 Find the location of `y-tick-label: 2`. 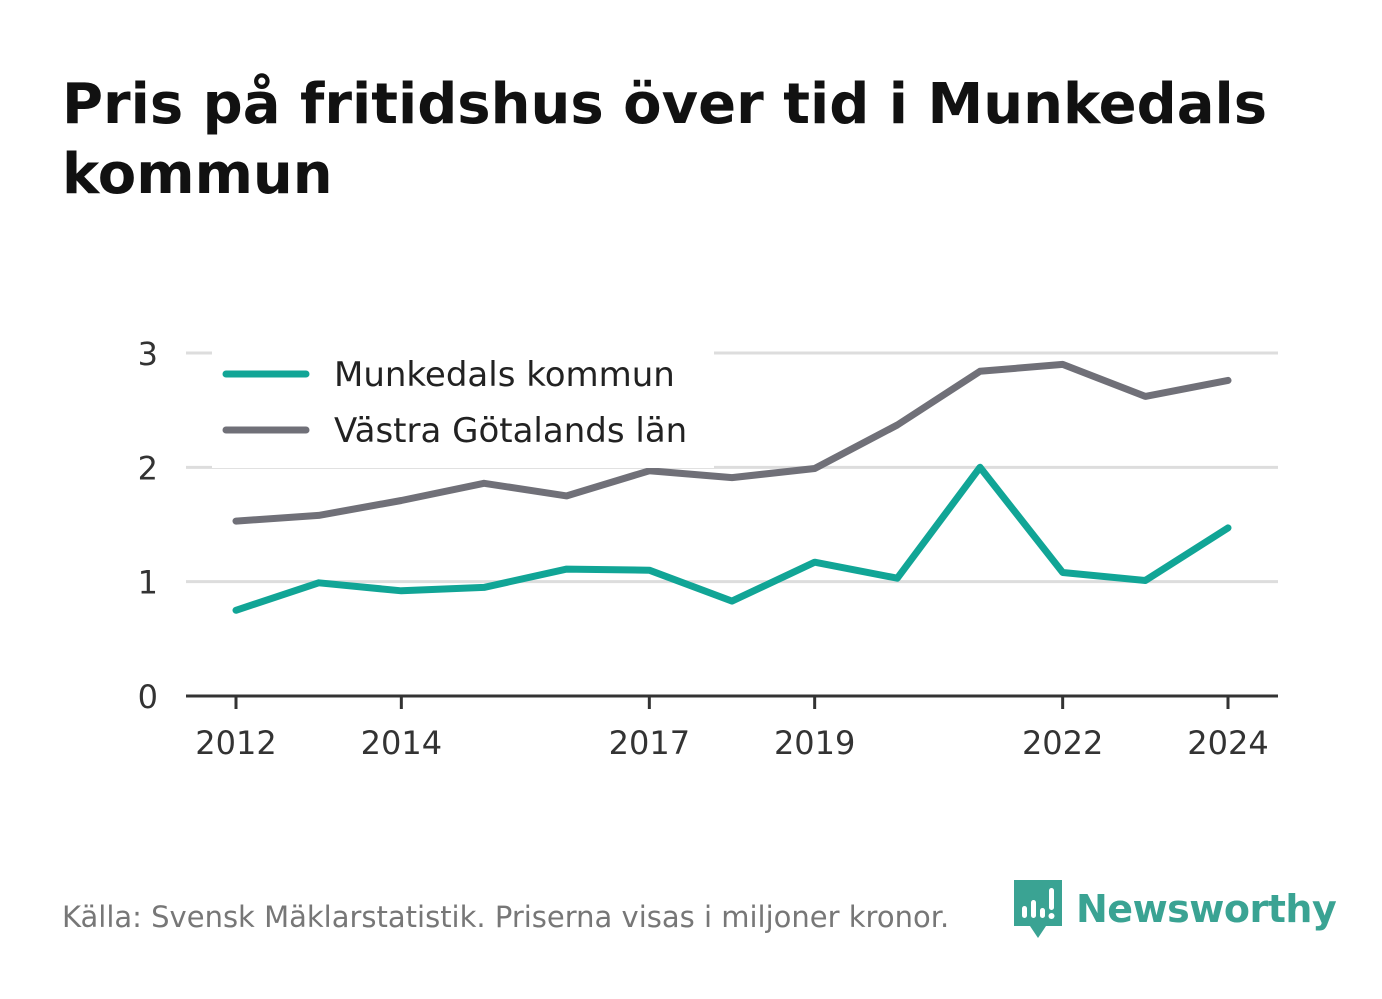

y-tick-label: 2 is located at coordinates (148, 468).